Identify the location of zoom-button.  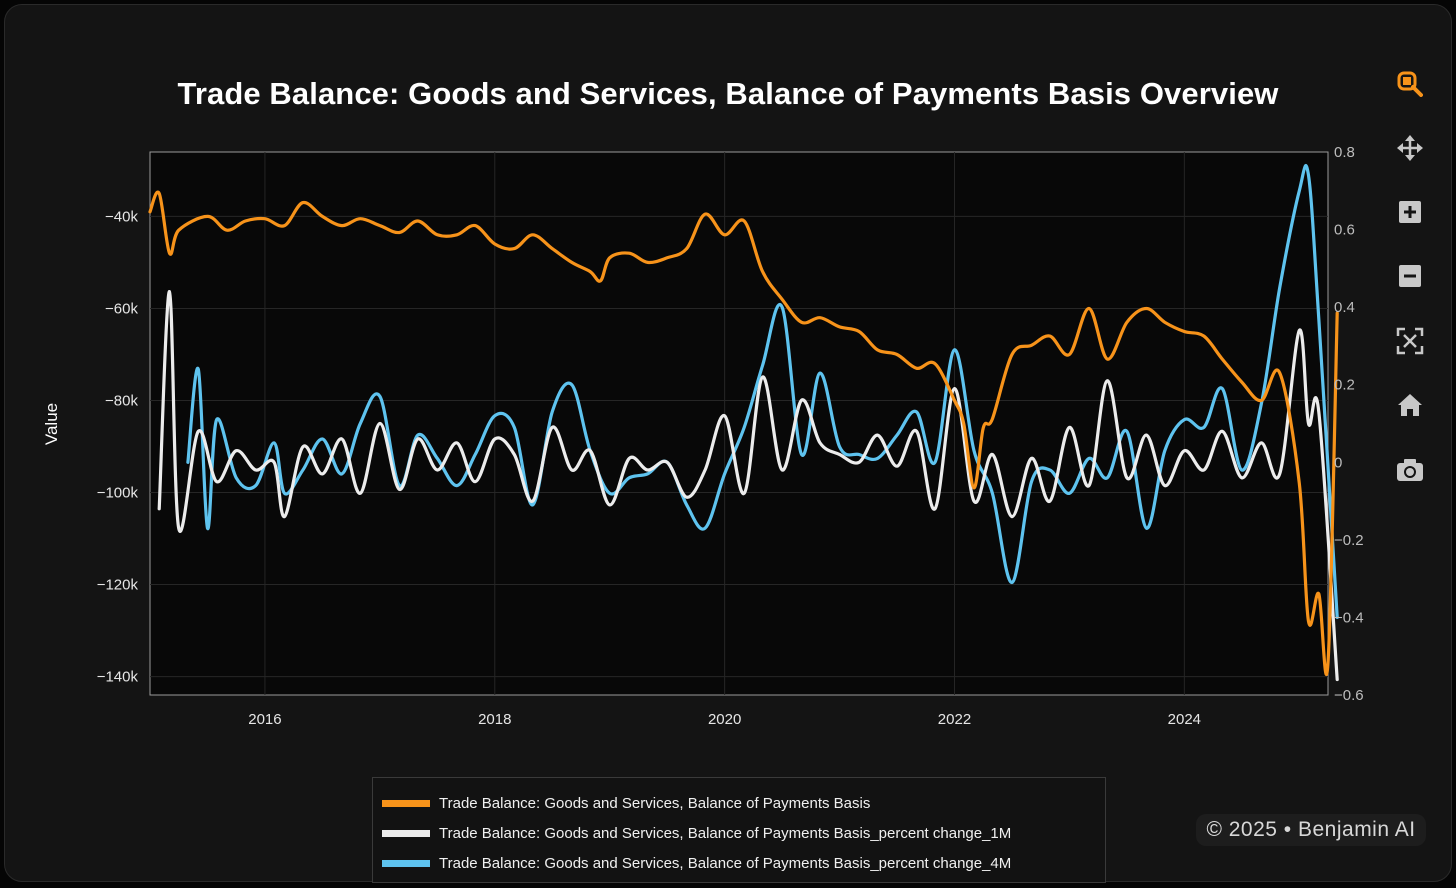
(1410, 84).